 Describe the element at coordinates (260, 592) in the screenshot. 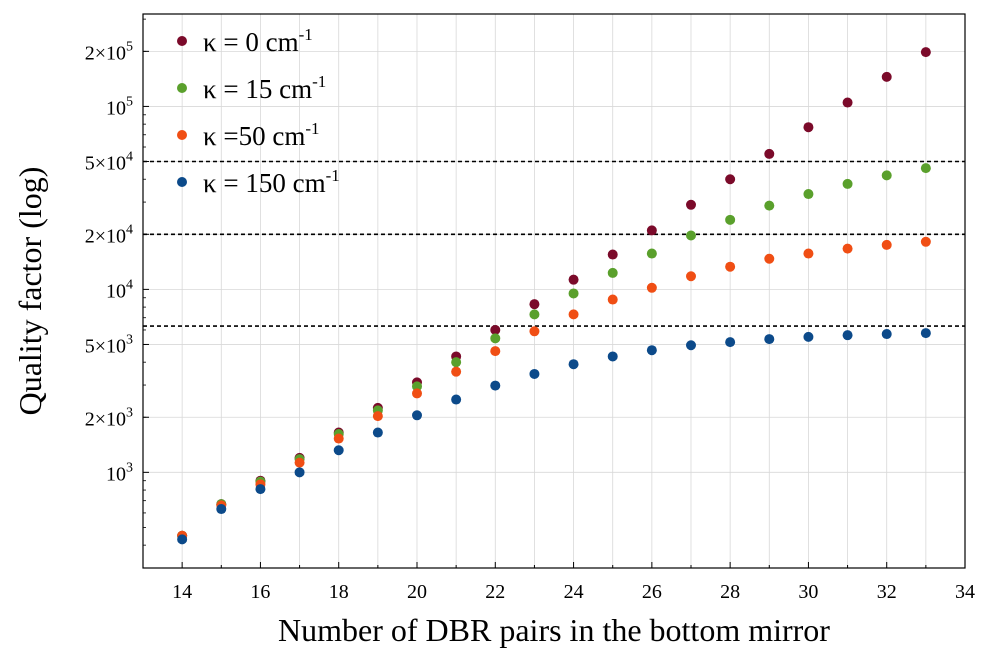

I see `x-tick-label: 16` at that location.